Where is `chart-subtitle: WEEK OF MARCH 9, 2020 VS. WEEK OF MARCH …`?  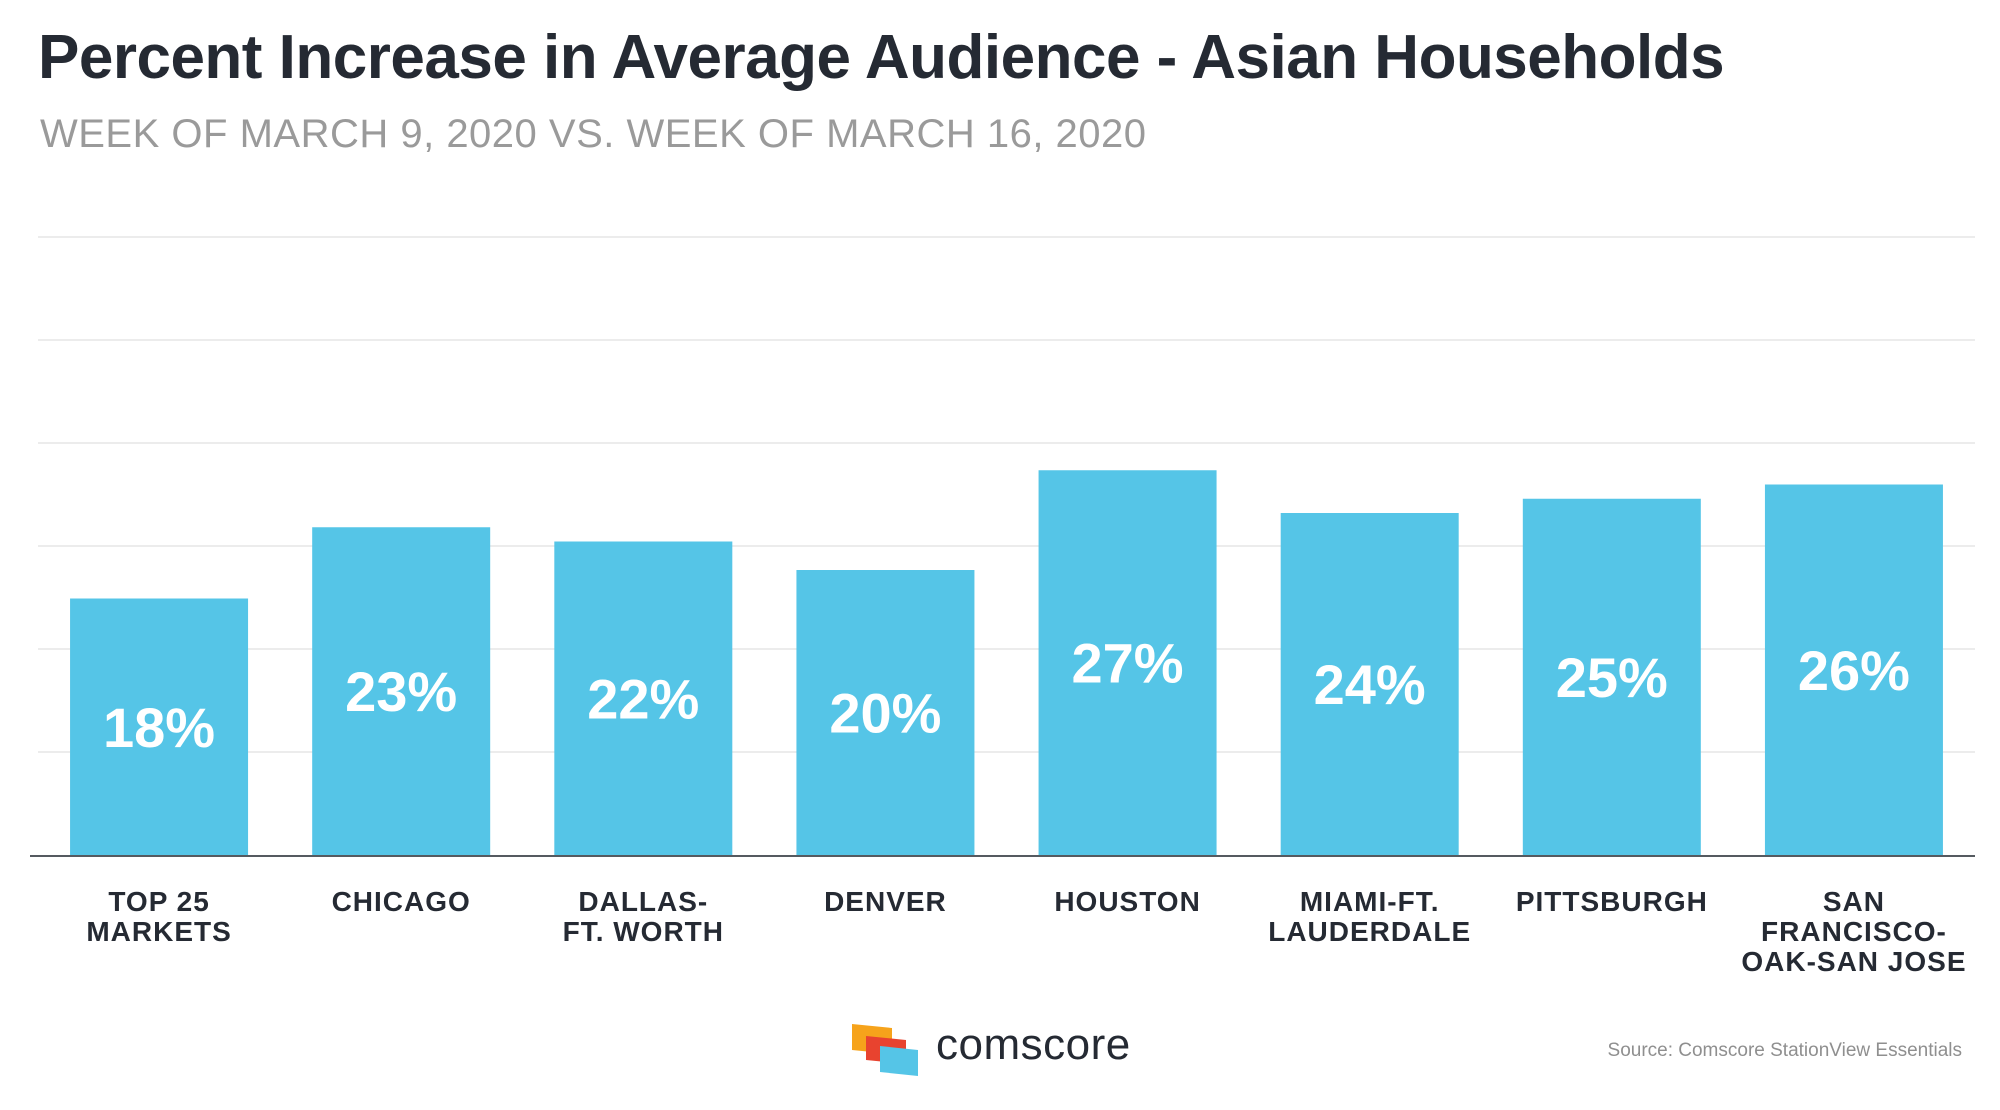 chart-subtitle: WEEK OF MARCH 9, 2020 VS. WEEK OF MARCH … is located at coordinates (593, 134).